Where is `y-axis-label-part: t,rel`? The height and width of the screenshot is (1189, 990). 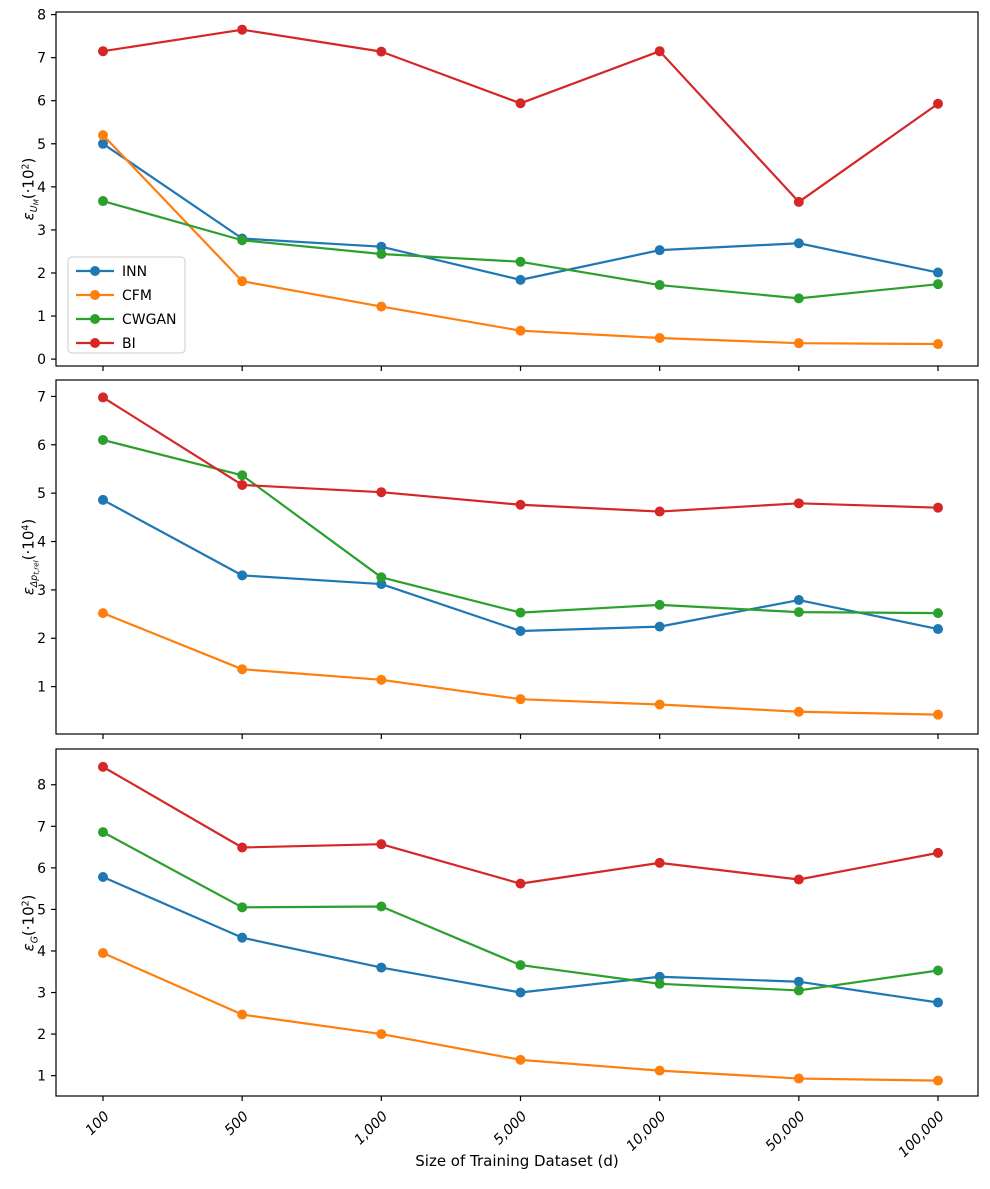
y-axis-label-part: t,rel is located at coordinates (36, 567).